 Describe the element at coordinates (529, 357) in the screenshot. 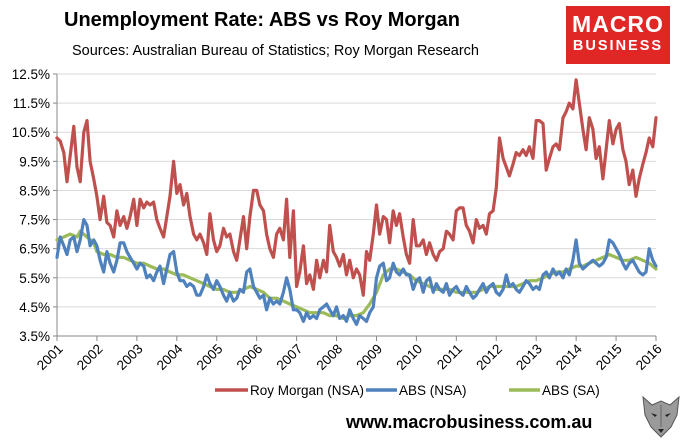

I see `x-tick-label: 2013` at that location.